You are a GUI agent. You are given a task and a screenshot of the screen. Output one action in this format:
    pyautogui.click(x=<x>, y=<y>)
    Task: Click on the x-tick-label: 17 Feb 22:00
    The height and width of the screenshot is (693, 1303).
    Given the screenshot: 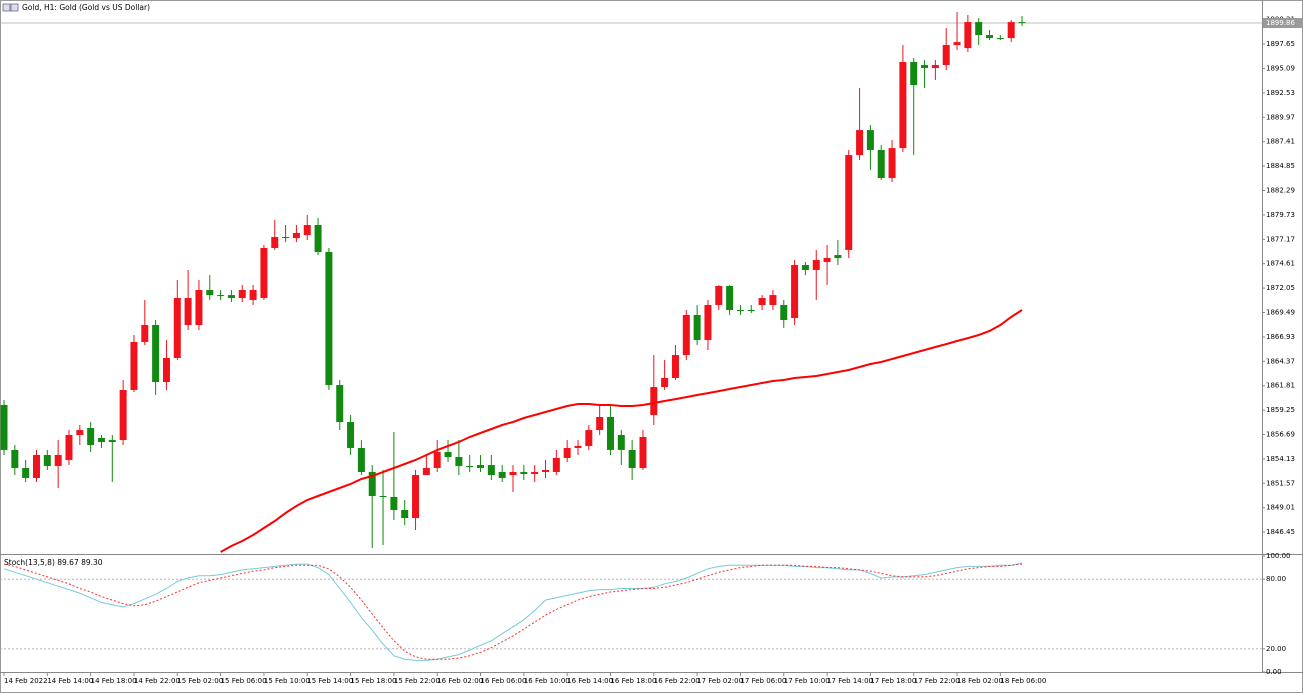 What is the action you would take?
    pyautogui.click(x=937, y=681)
    